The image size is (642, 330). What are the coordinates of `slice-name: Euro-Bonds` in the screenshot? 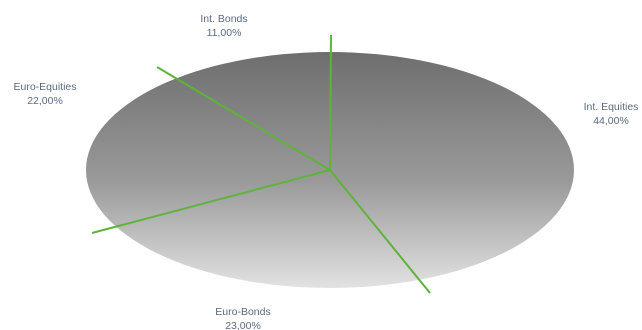 It's located at (242, 312).